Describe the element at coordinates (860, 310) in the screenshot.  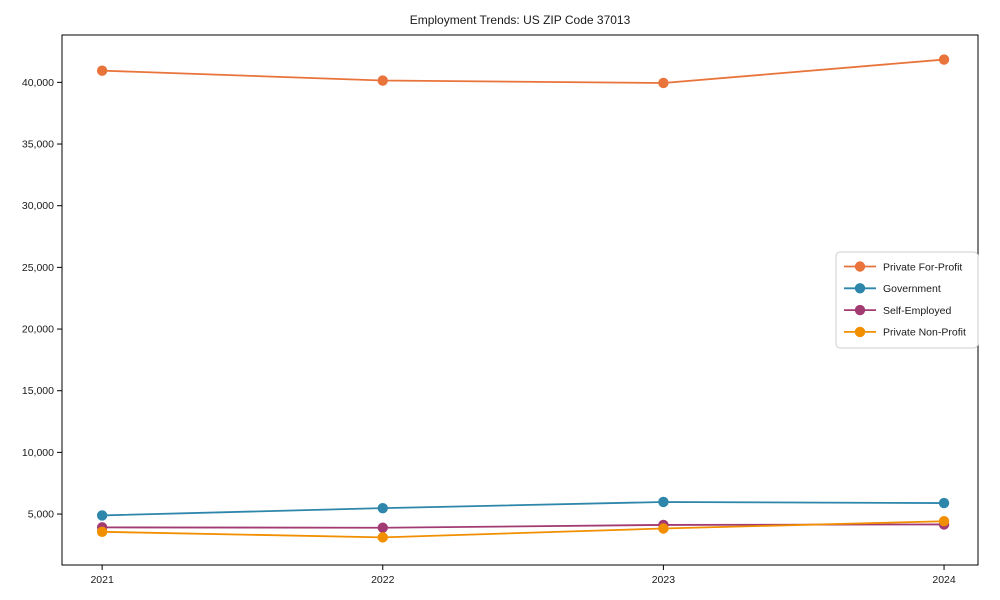
I see `legend-marker-self-employed` at that location.